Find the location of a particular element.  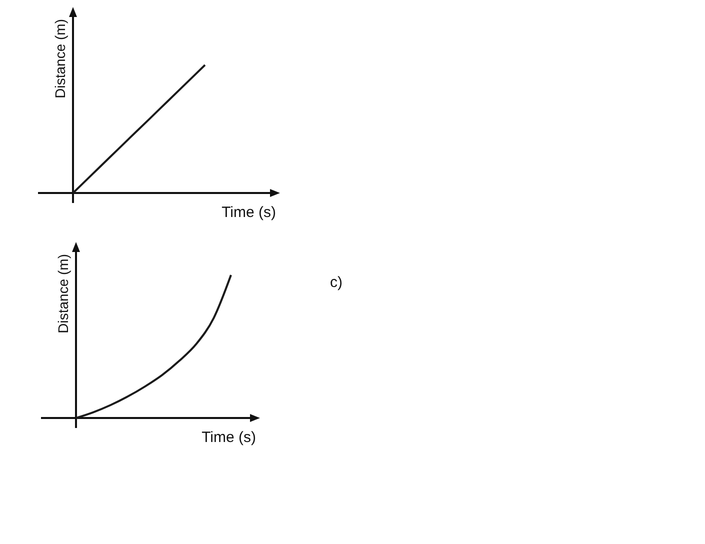

text: c) is located at coordinates (336, 282).